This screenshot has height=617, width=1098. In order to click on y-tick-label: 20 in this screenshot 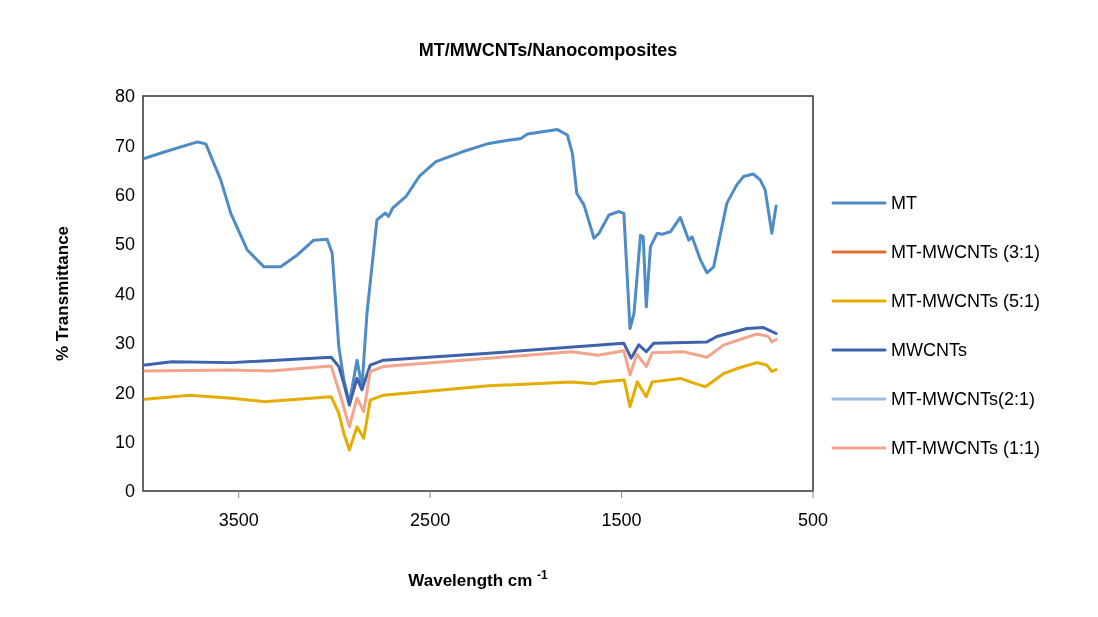, I will do `click(124, 392)`.